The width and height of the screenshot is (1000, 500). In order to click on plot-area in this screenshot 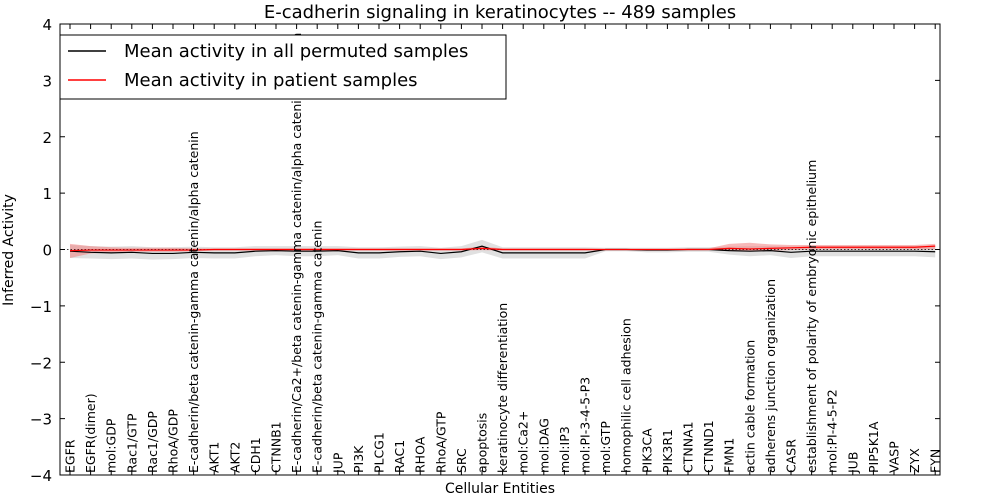, I will do `click(500, 249)`.